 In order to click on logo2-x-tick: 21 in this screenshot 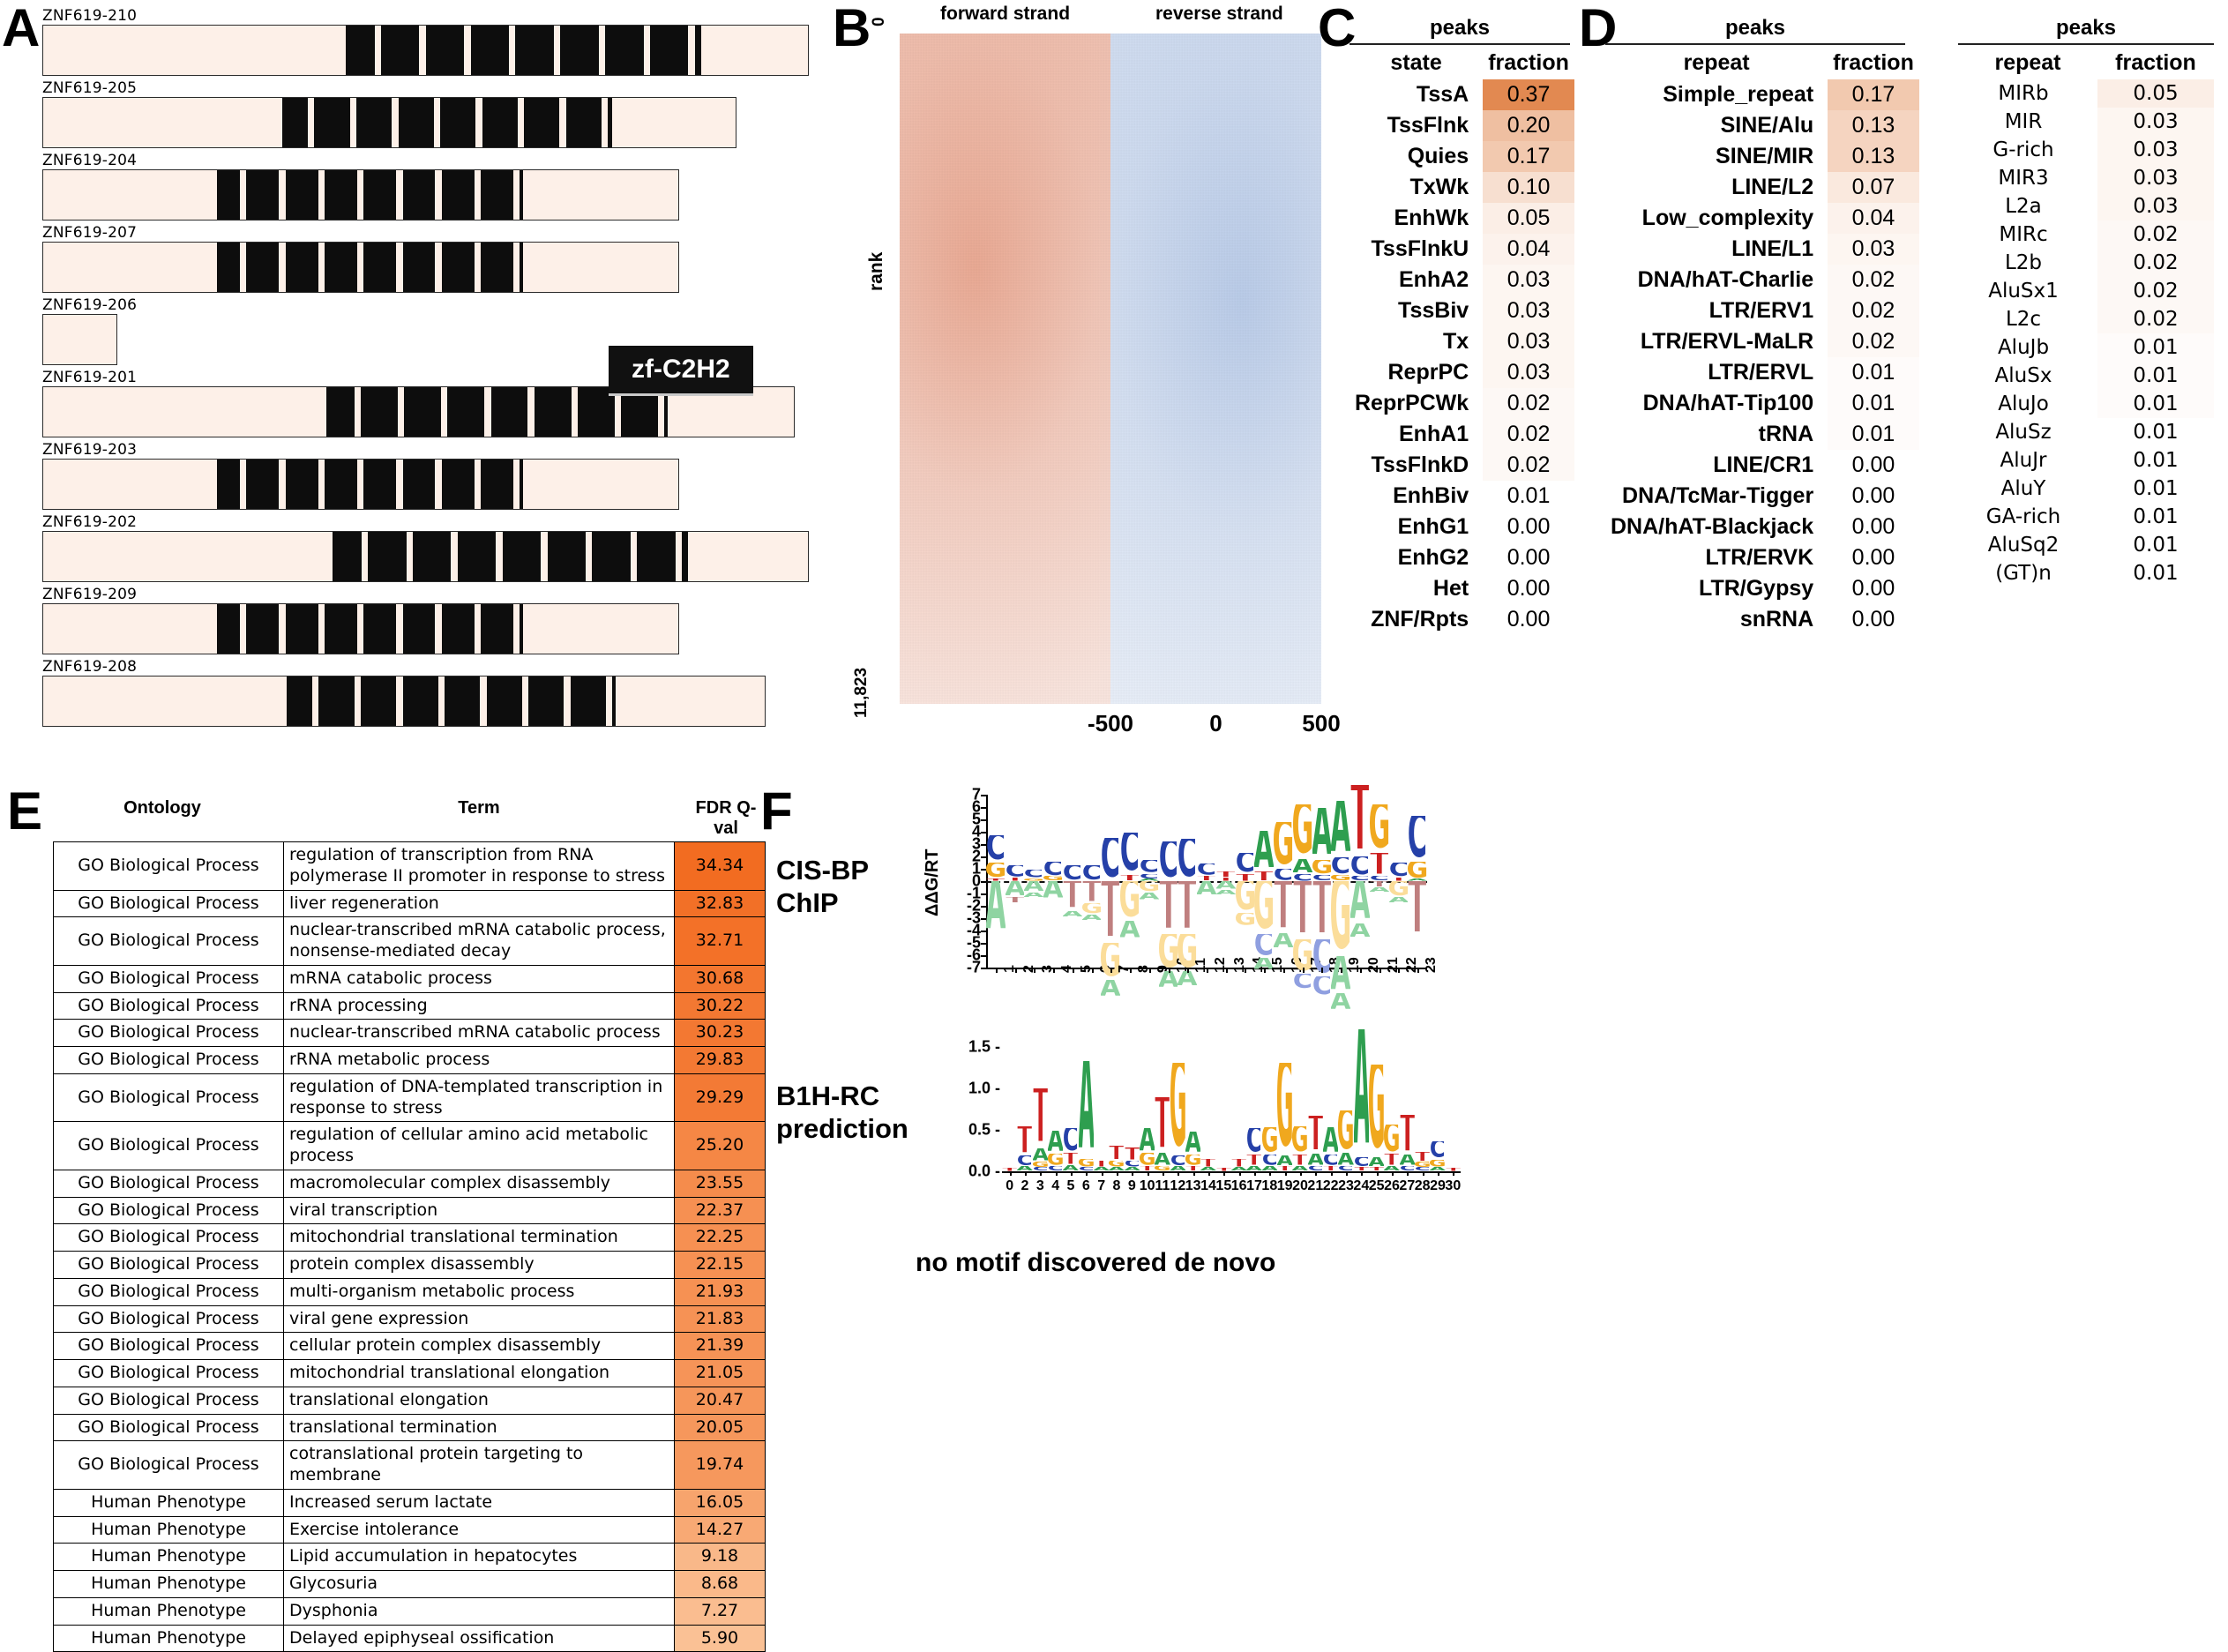, I will do `click(1316, 1185)`.